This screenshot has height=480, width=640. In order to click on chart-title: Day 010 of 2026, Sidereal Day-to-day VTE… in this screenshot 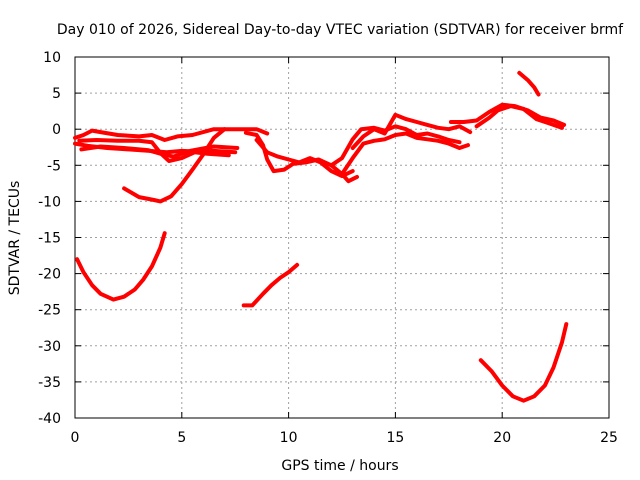, I will do `click(340, 30)`.